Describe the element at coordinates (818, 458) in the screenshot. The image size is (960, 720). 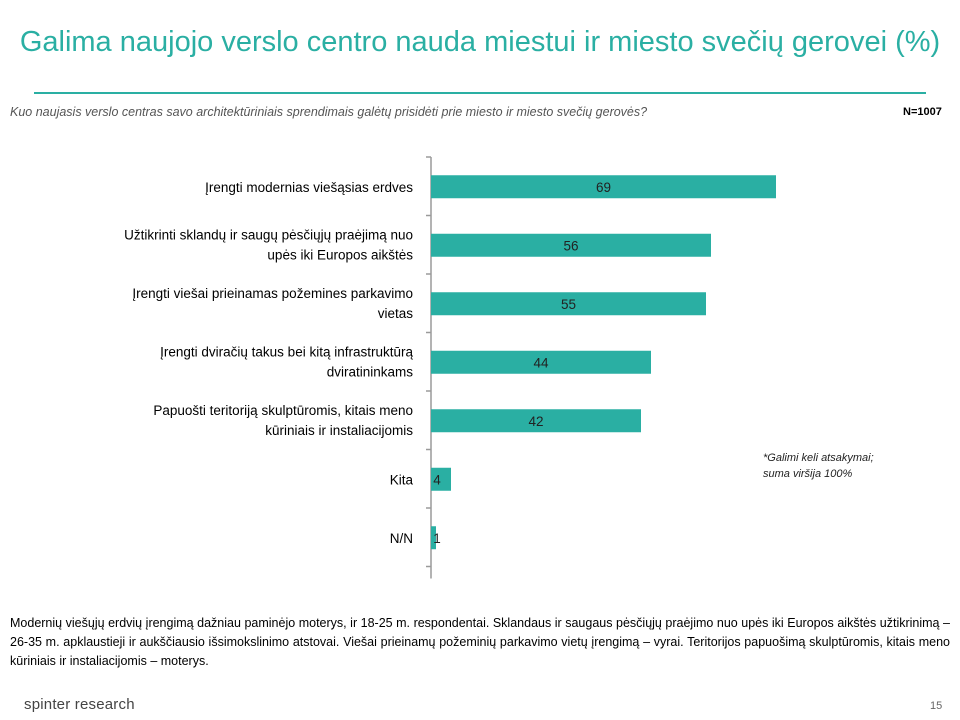
I see `note-line-1: *Galimi keli atsakymai;` at that location.